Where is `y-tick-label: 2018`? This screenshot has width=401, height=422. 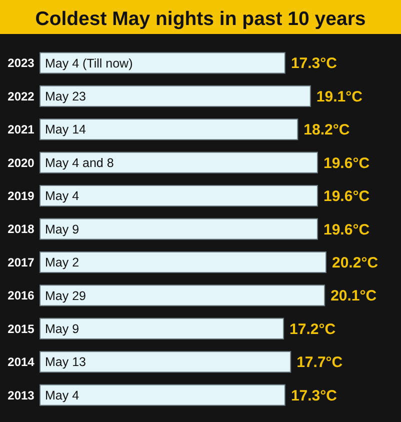 y-tick-label: 2018 is located at coordinates (21, 229).